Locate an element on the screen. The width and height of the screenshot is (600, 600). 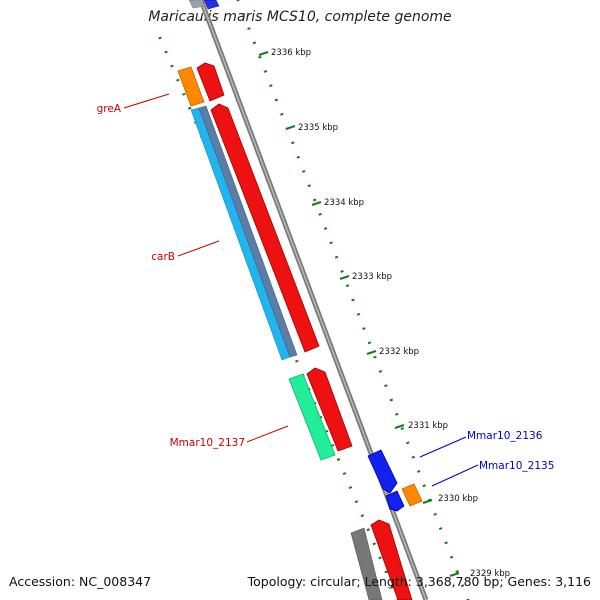
gene-mmar10-2135-small-arrow is located at coordinates (395, 501).